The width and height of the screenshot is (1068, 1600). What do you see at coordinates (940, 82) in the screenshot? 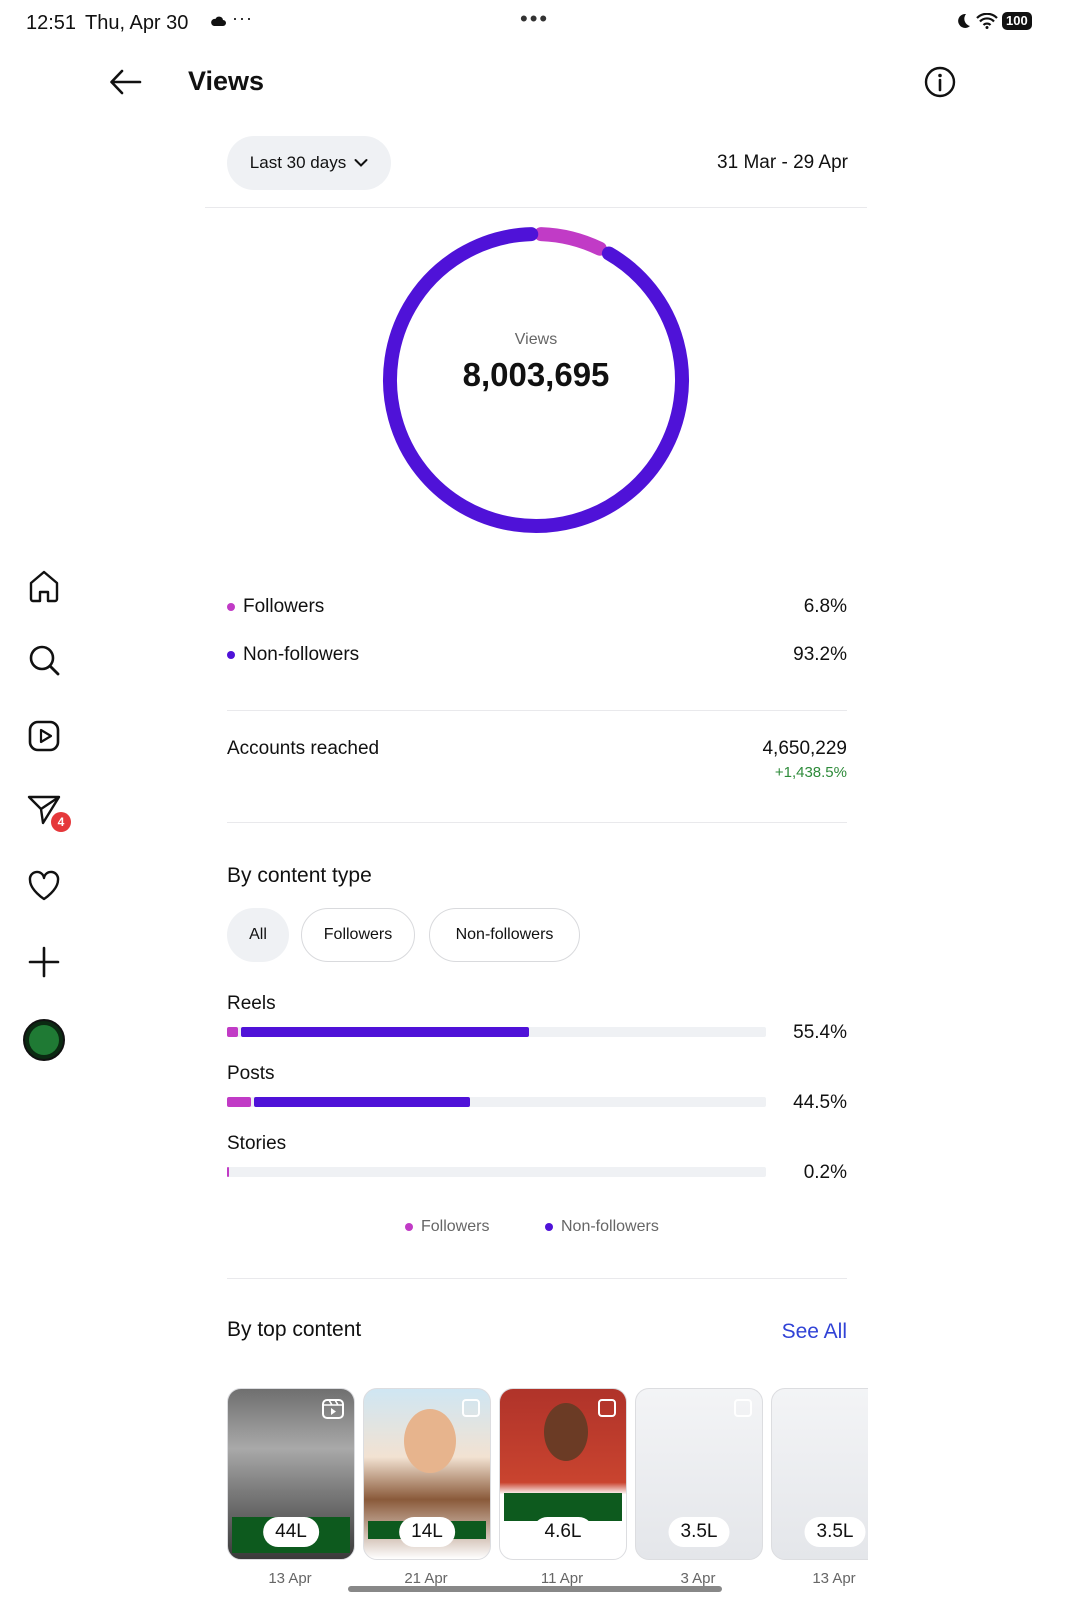
I see `info-icon` at bounding box center [940, 82].